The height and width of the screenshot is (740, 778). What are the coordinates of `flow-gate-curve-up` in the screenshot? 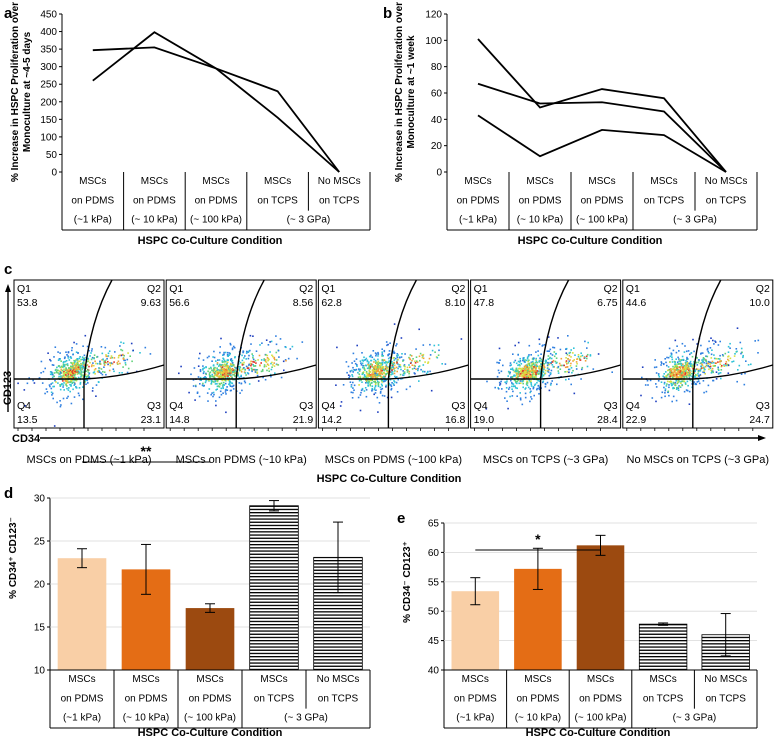 It's located at (402, 329).